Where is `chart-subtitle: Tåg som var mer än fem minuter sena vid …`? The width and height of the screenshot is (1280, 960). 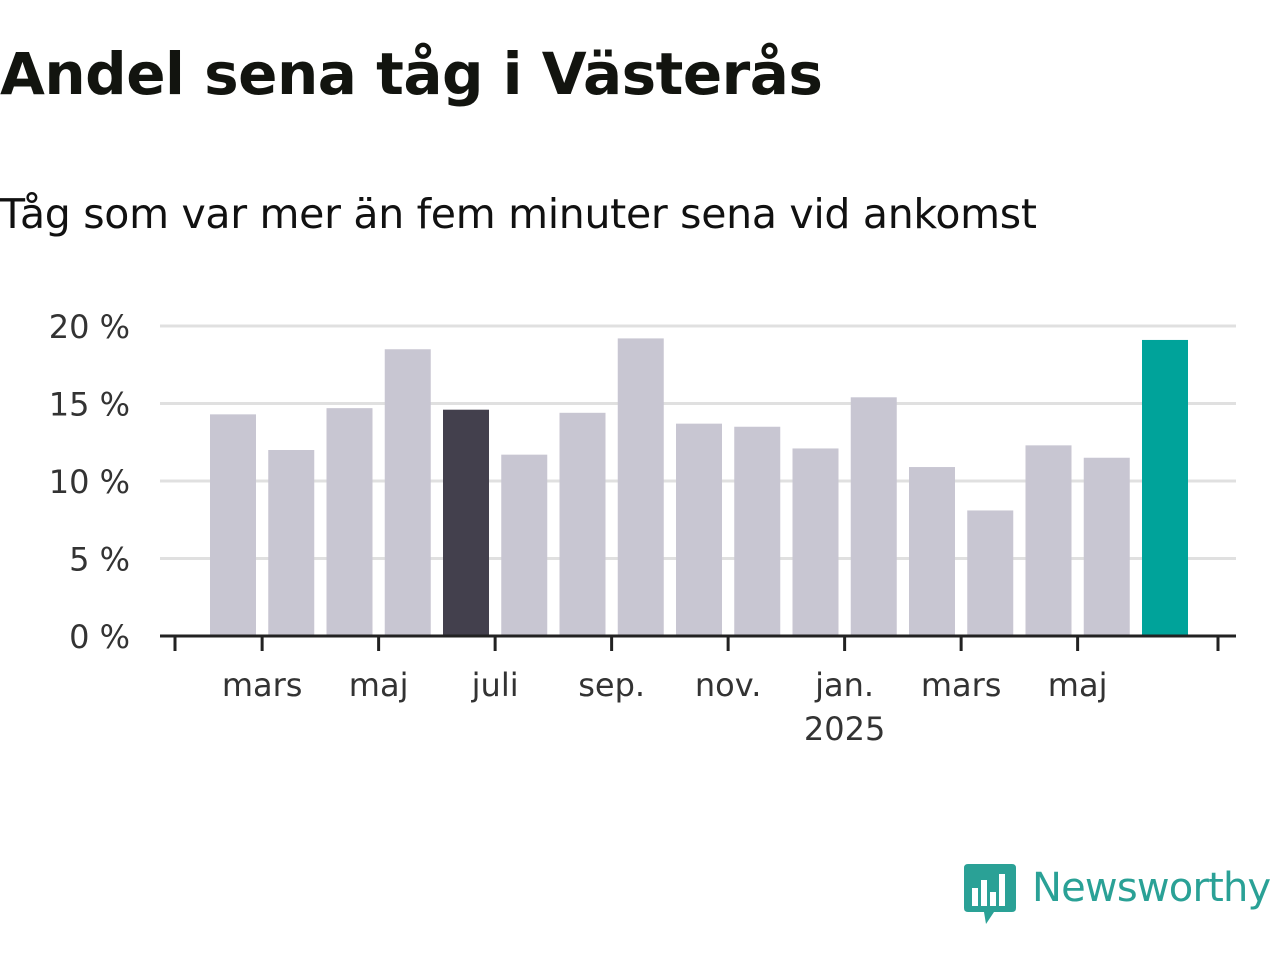 chart-subtitle: Tåg som var mer än fem minuter sena vid … is located at coordinates (518, 214).